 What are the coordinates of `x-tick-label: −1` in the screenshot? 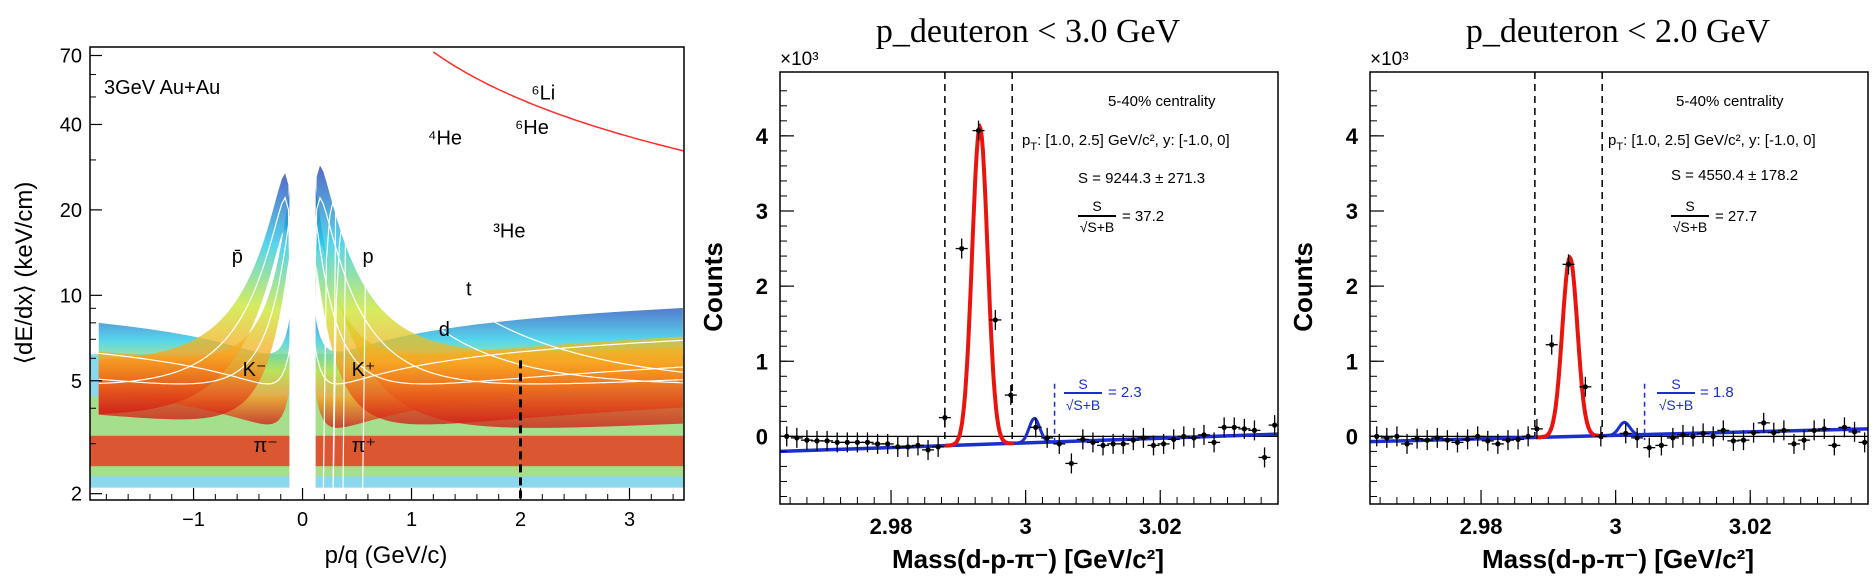 It's located at (193, 520).